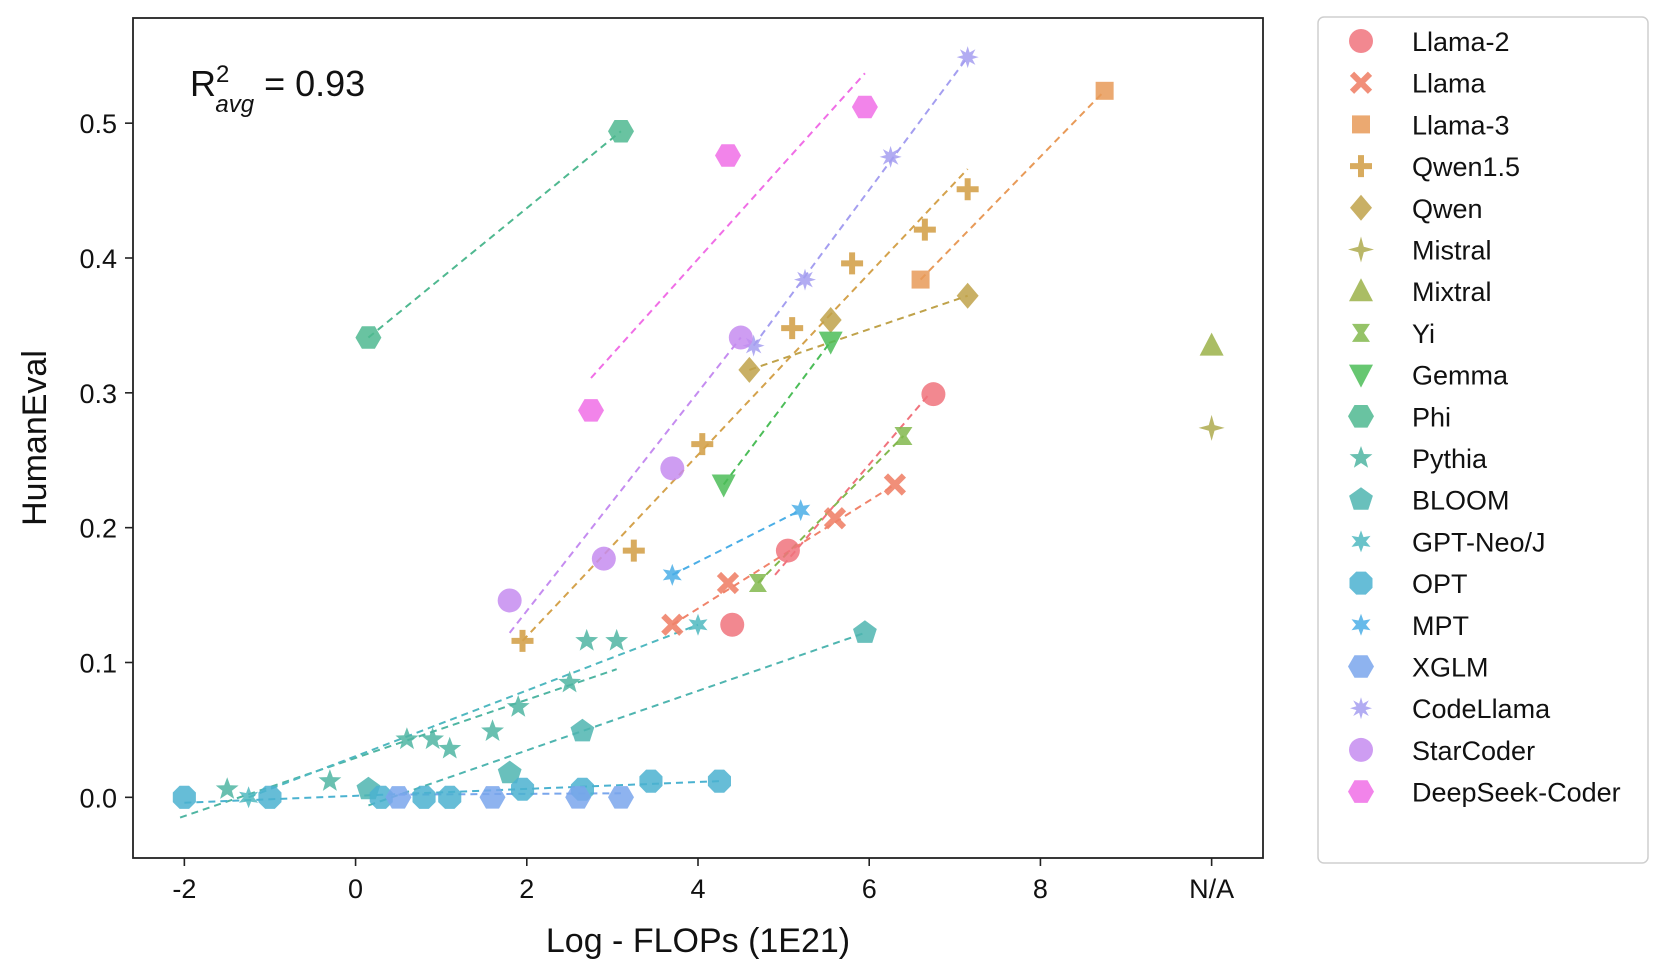  Describe the element at coordinates (1447, 209) in the screenshot. I see `legend-label: Qwen` at that location.